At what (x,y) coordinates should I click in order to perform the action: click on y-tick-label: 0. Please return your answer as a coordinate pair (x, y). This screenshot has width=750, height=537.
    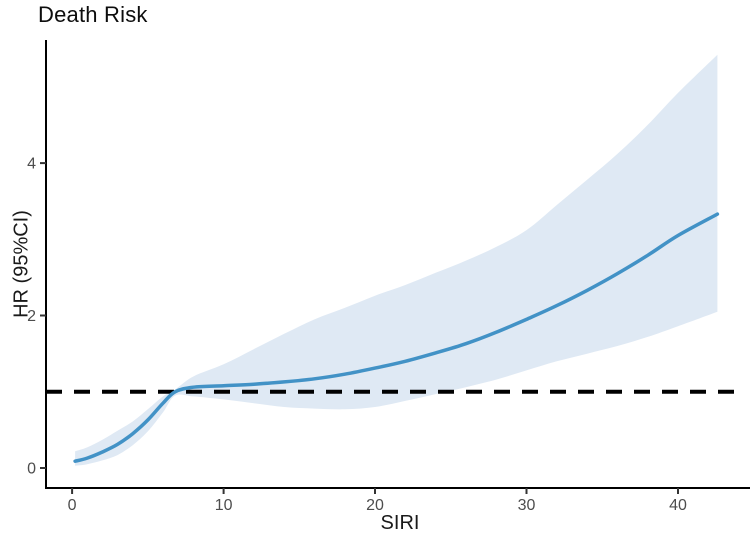
    Looking at the image, I should click on (31, 469).